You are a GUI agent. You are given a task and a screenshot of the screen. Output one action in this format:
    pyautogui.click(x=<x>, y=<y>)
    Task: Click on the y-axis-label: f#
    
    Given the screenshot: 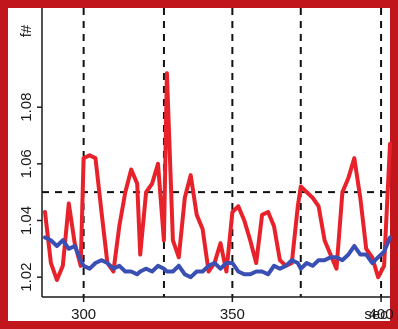 What is the action you would take?
    pyautogui.click(x=26, y=30)
    